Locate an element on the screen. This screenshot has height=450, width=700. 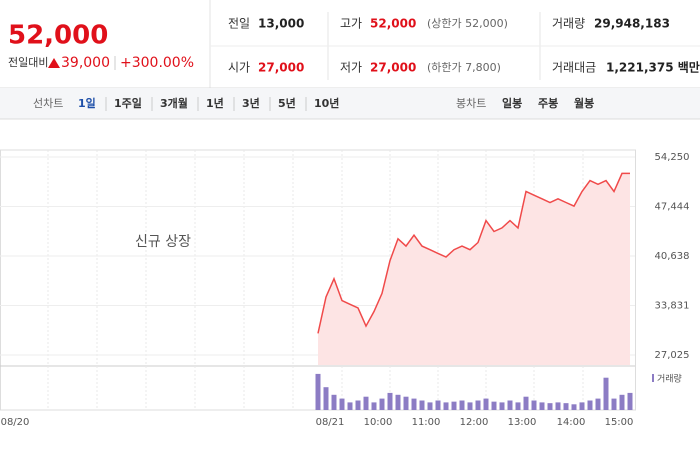
stat-value: 52,000 is located at coordinates (393, 24).